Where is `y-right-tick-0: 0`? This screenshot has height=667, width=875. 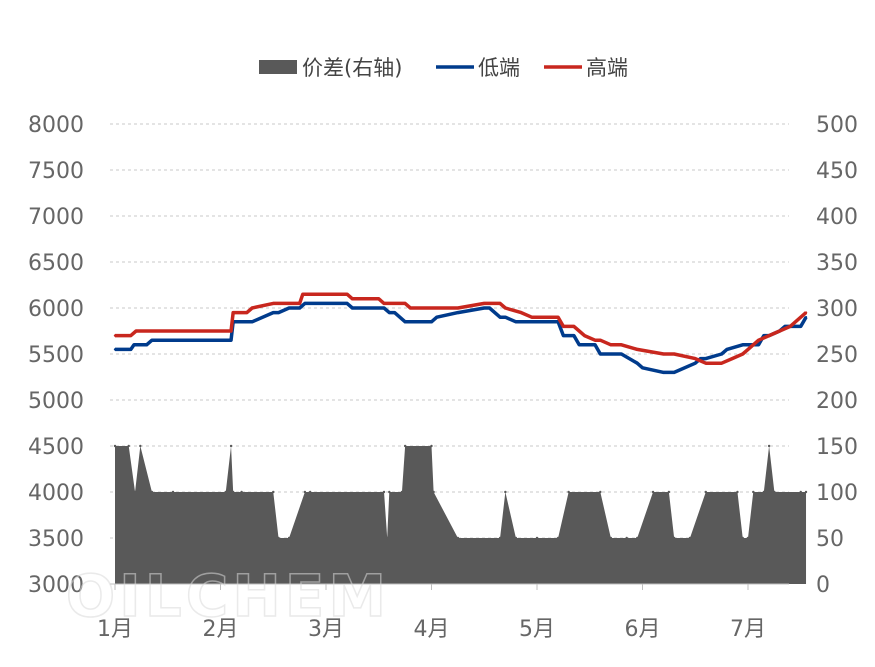
y-right-tick-0: 0 is located at coordinates (823, 585).